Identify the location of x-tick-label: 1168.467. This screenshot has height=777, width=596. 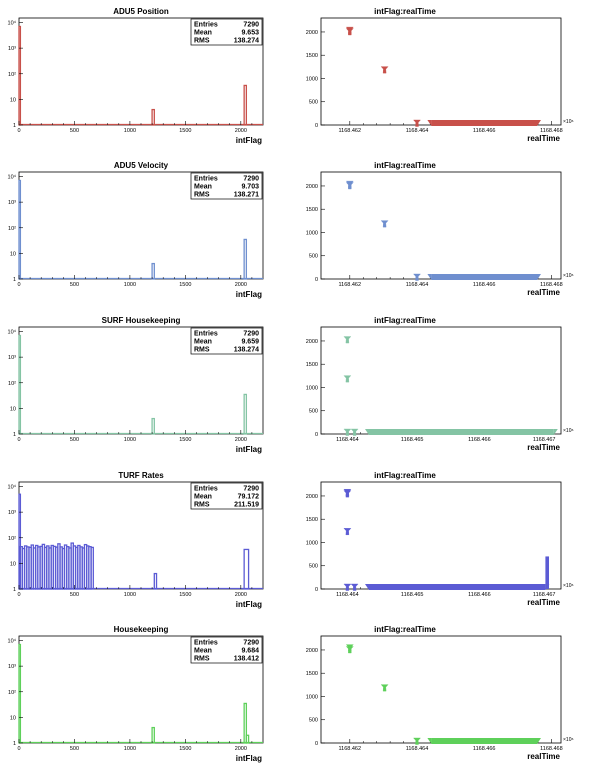
(544, 595).